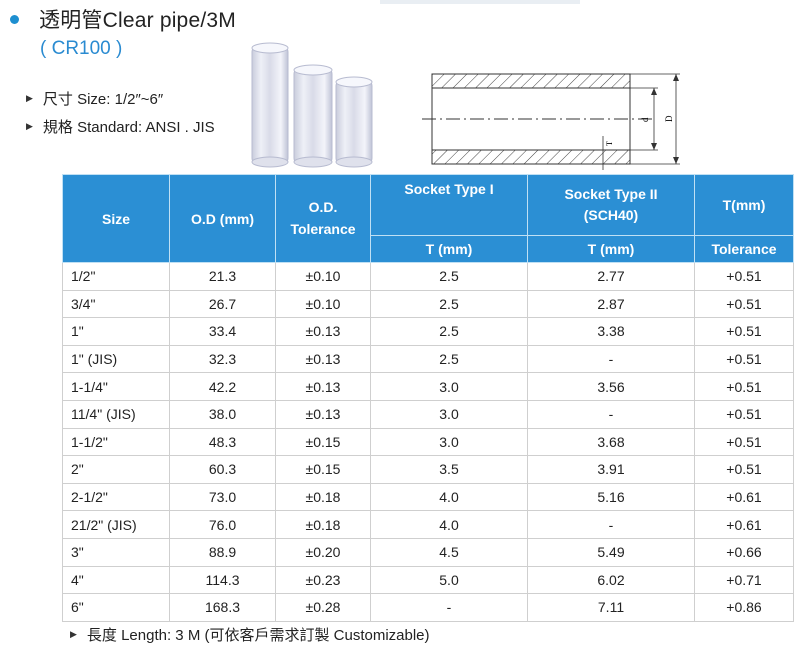 This screenshot has width=807, height=672. I want to click on header-size: Size, so click(116, 218).